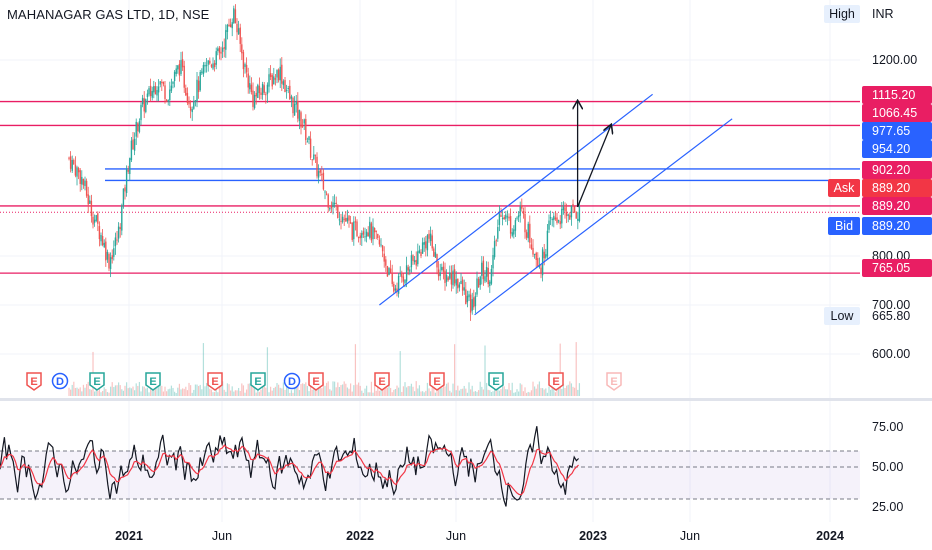 Image resolution: width=932 pixels, height=550 pixels. Describe the element at coordinates (292, 381) in the screenshot. I see `event-marker: D` at that location.